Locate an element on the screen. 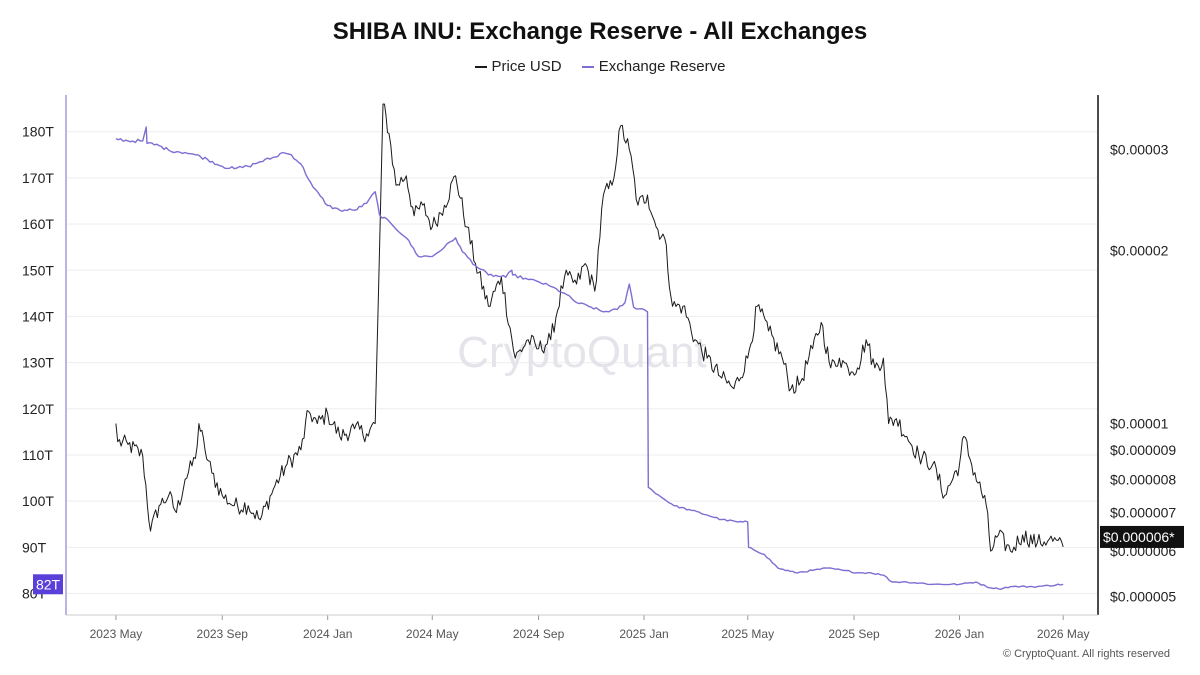 The width and height of the screenshot is (1200, 675). y-right-tick-label: $0.00002 is located at coordinates (1139, 251).